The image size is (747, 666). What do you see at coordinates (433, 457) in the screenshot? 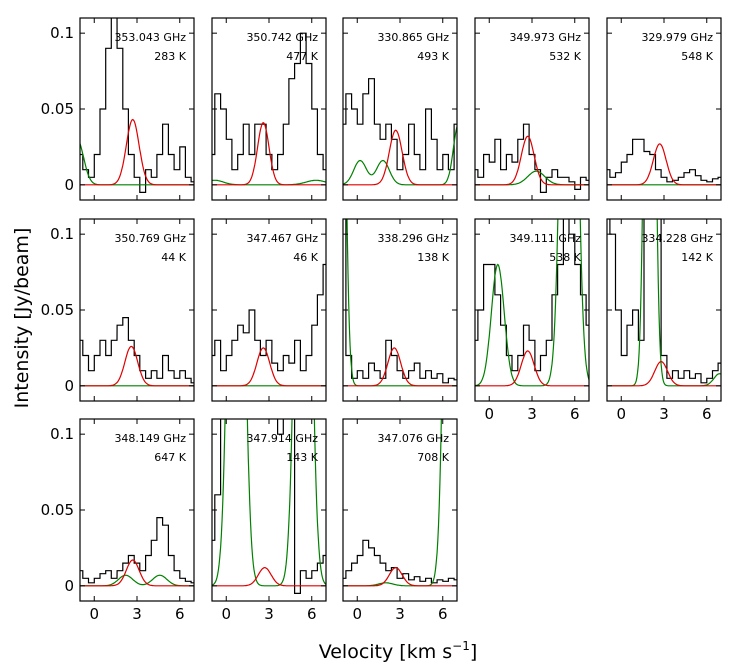
I see `panel-temperature-label: 708 K` at bounding box center [433, 457].